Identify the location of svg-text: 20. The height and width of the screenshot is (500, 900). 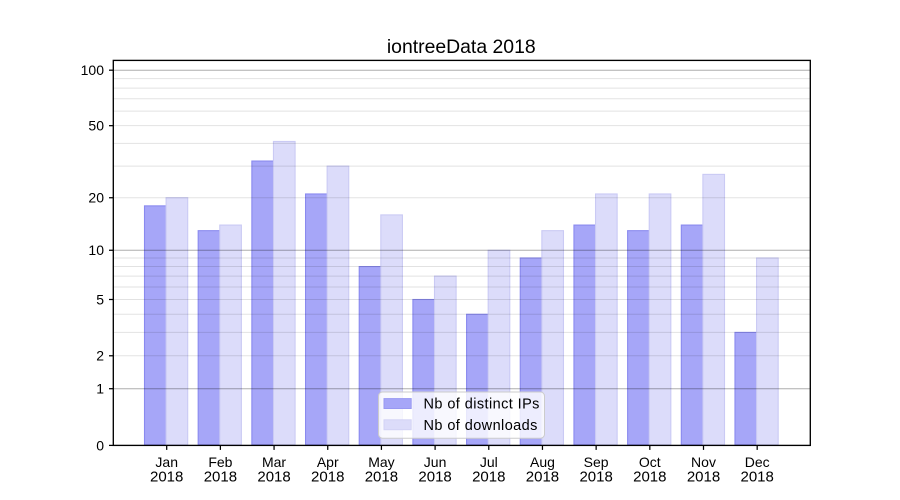
(96, 198).